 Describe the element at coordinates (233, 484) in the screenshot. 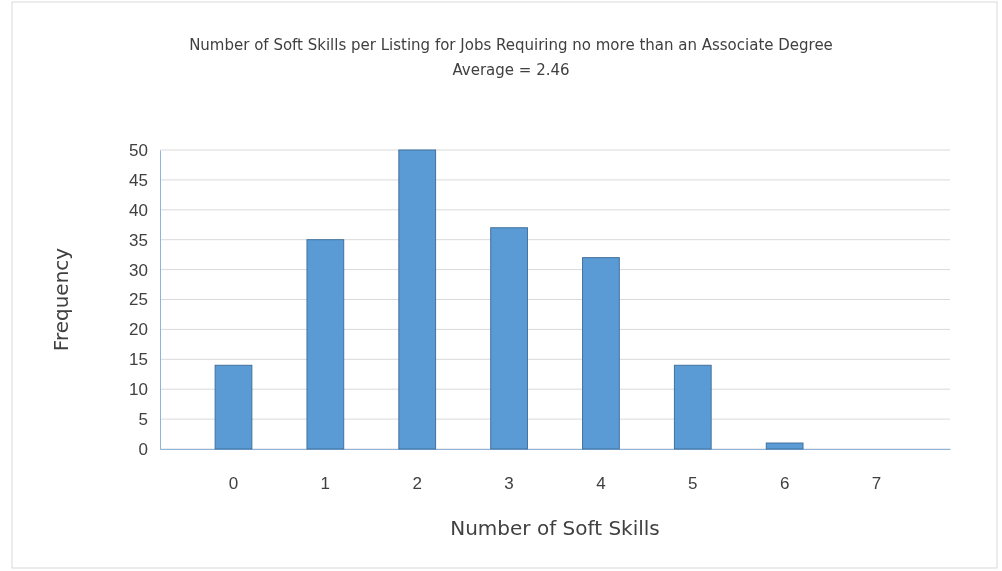

I see `x-tick-label: 0` at that location.